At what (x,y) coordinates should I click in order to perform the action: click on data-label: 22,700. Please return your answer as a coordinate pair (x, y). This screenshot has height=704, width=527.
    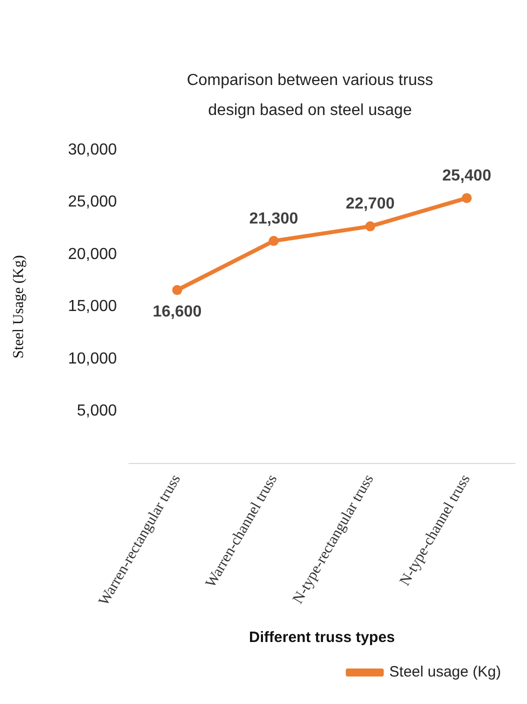
    Looking at the image, I should click on (370, 204).